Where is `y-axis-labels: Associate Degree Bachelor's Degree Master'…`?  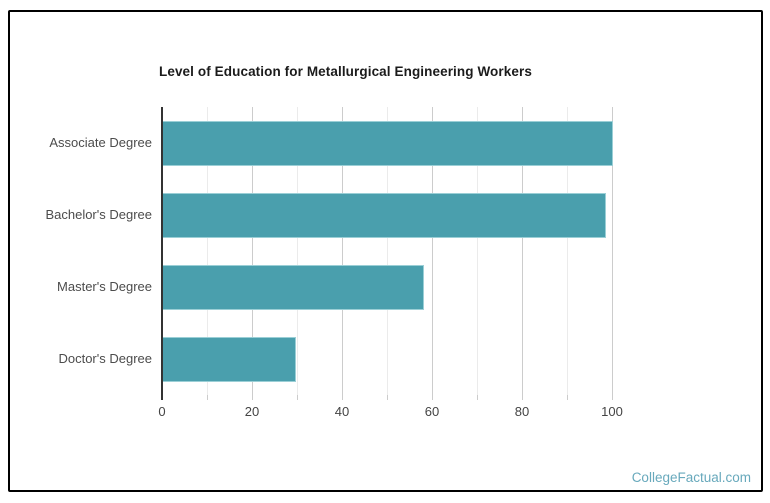
y-axis-labels: Associate Degree Bachelor's Degree Master'… is located at coordinates (81, 251).